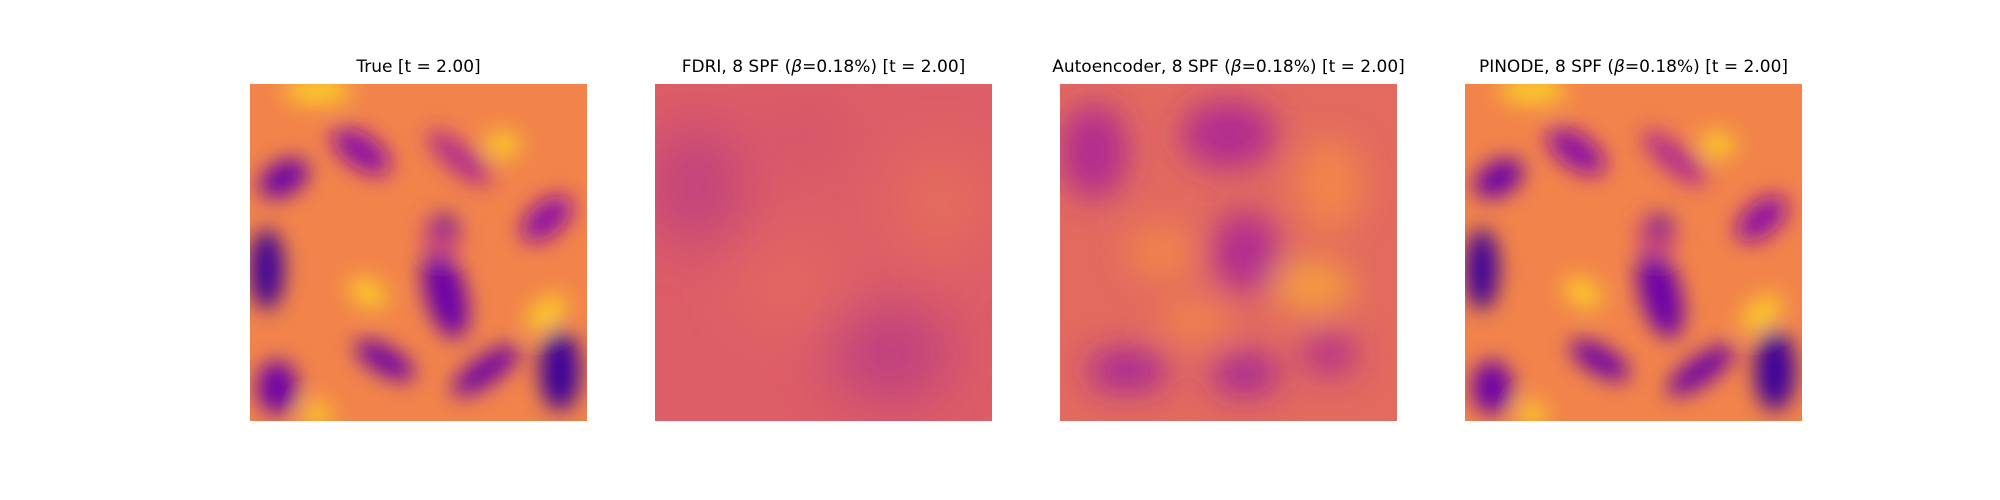 This screenshot has height=500, width=2000. Describe the element at coordinates (418, 252) in the screenshot. I see `field-true` at that location.